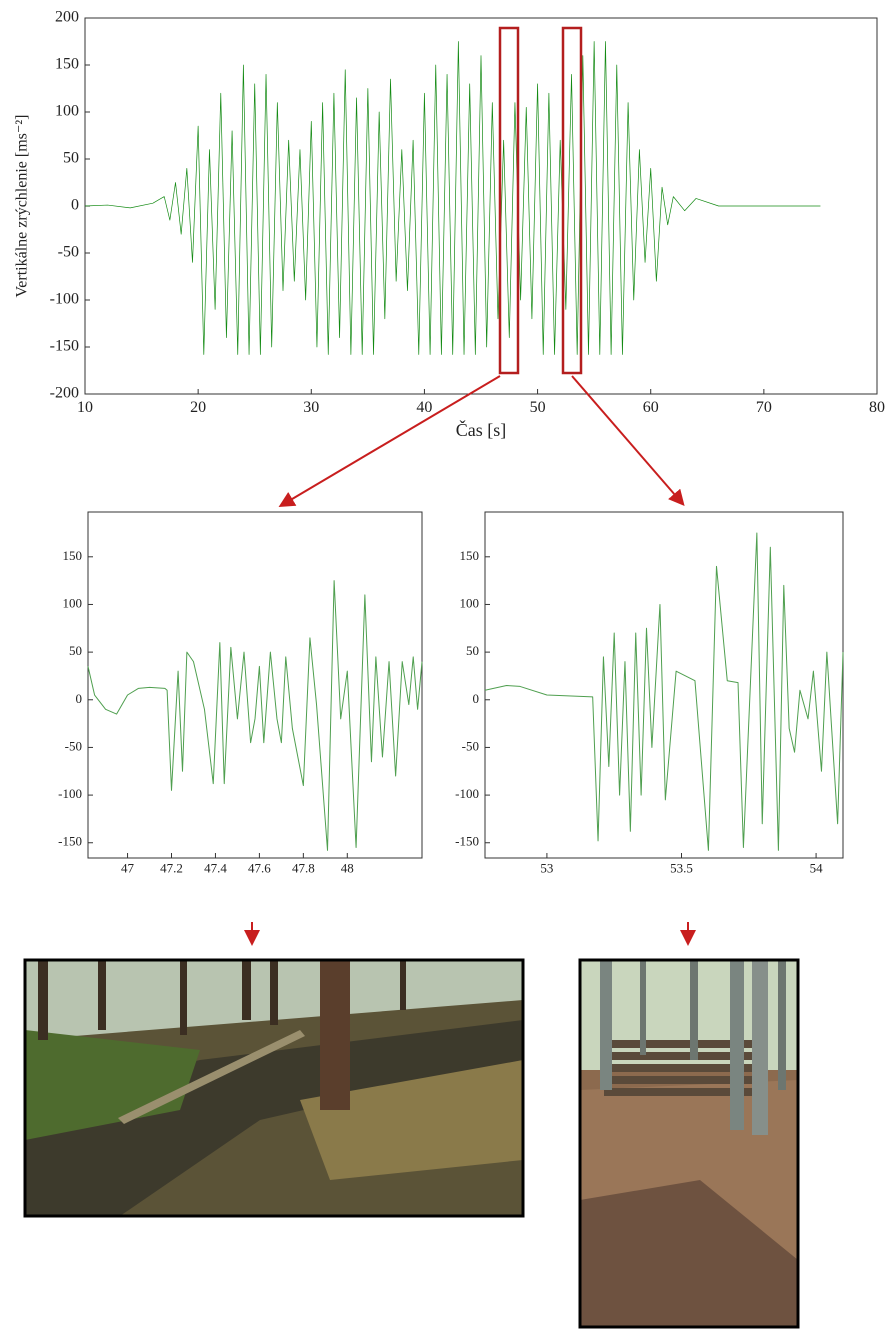 Image resolution: width=888 pixels, height=1333 pixels. I want to click on x-tick-label: 40, so click(424, 407).